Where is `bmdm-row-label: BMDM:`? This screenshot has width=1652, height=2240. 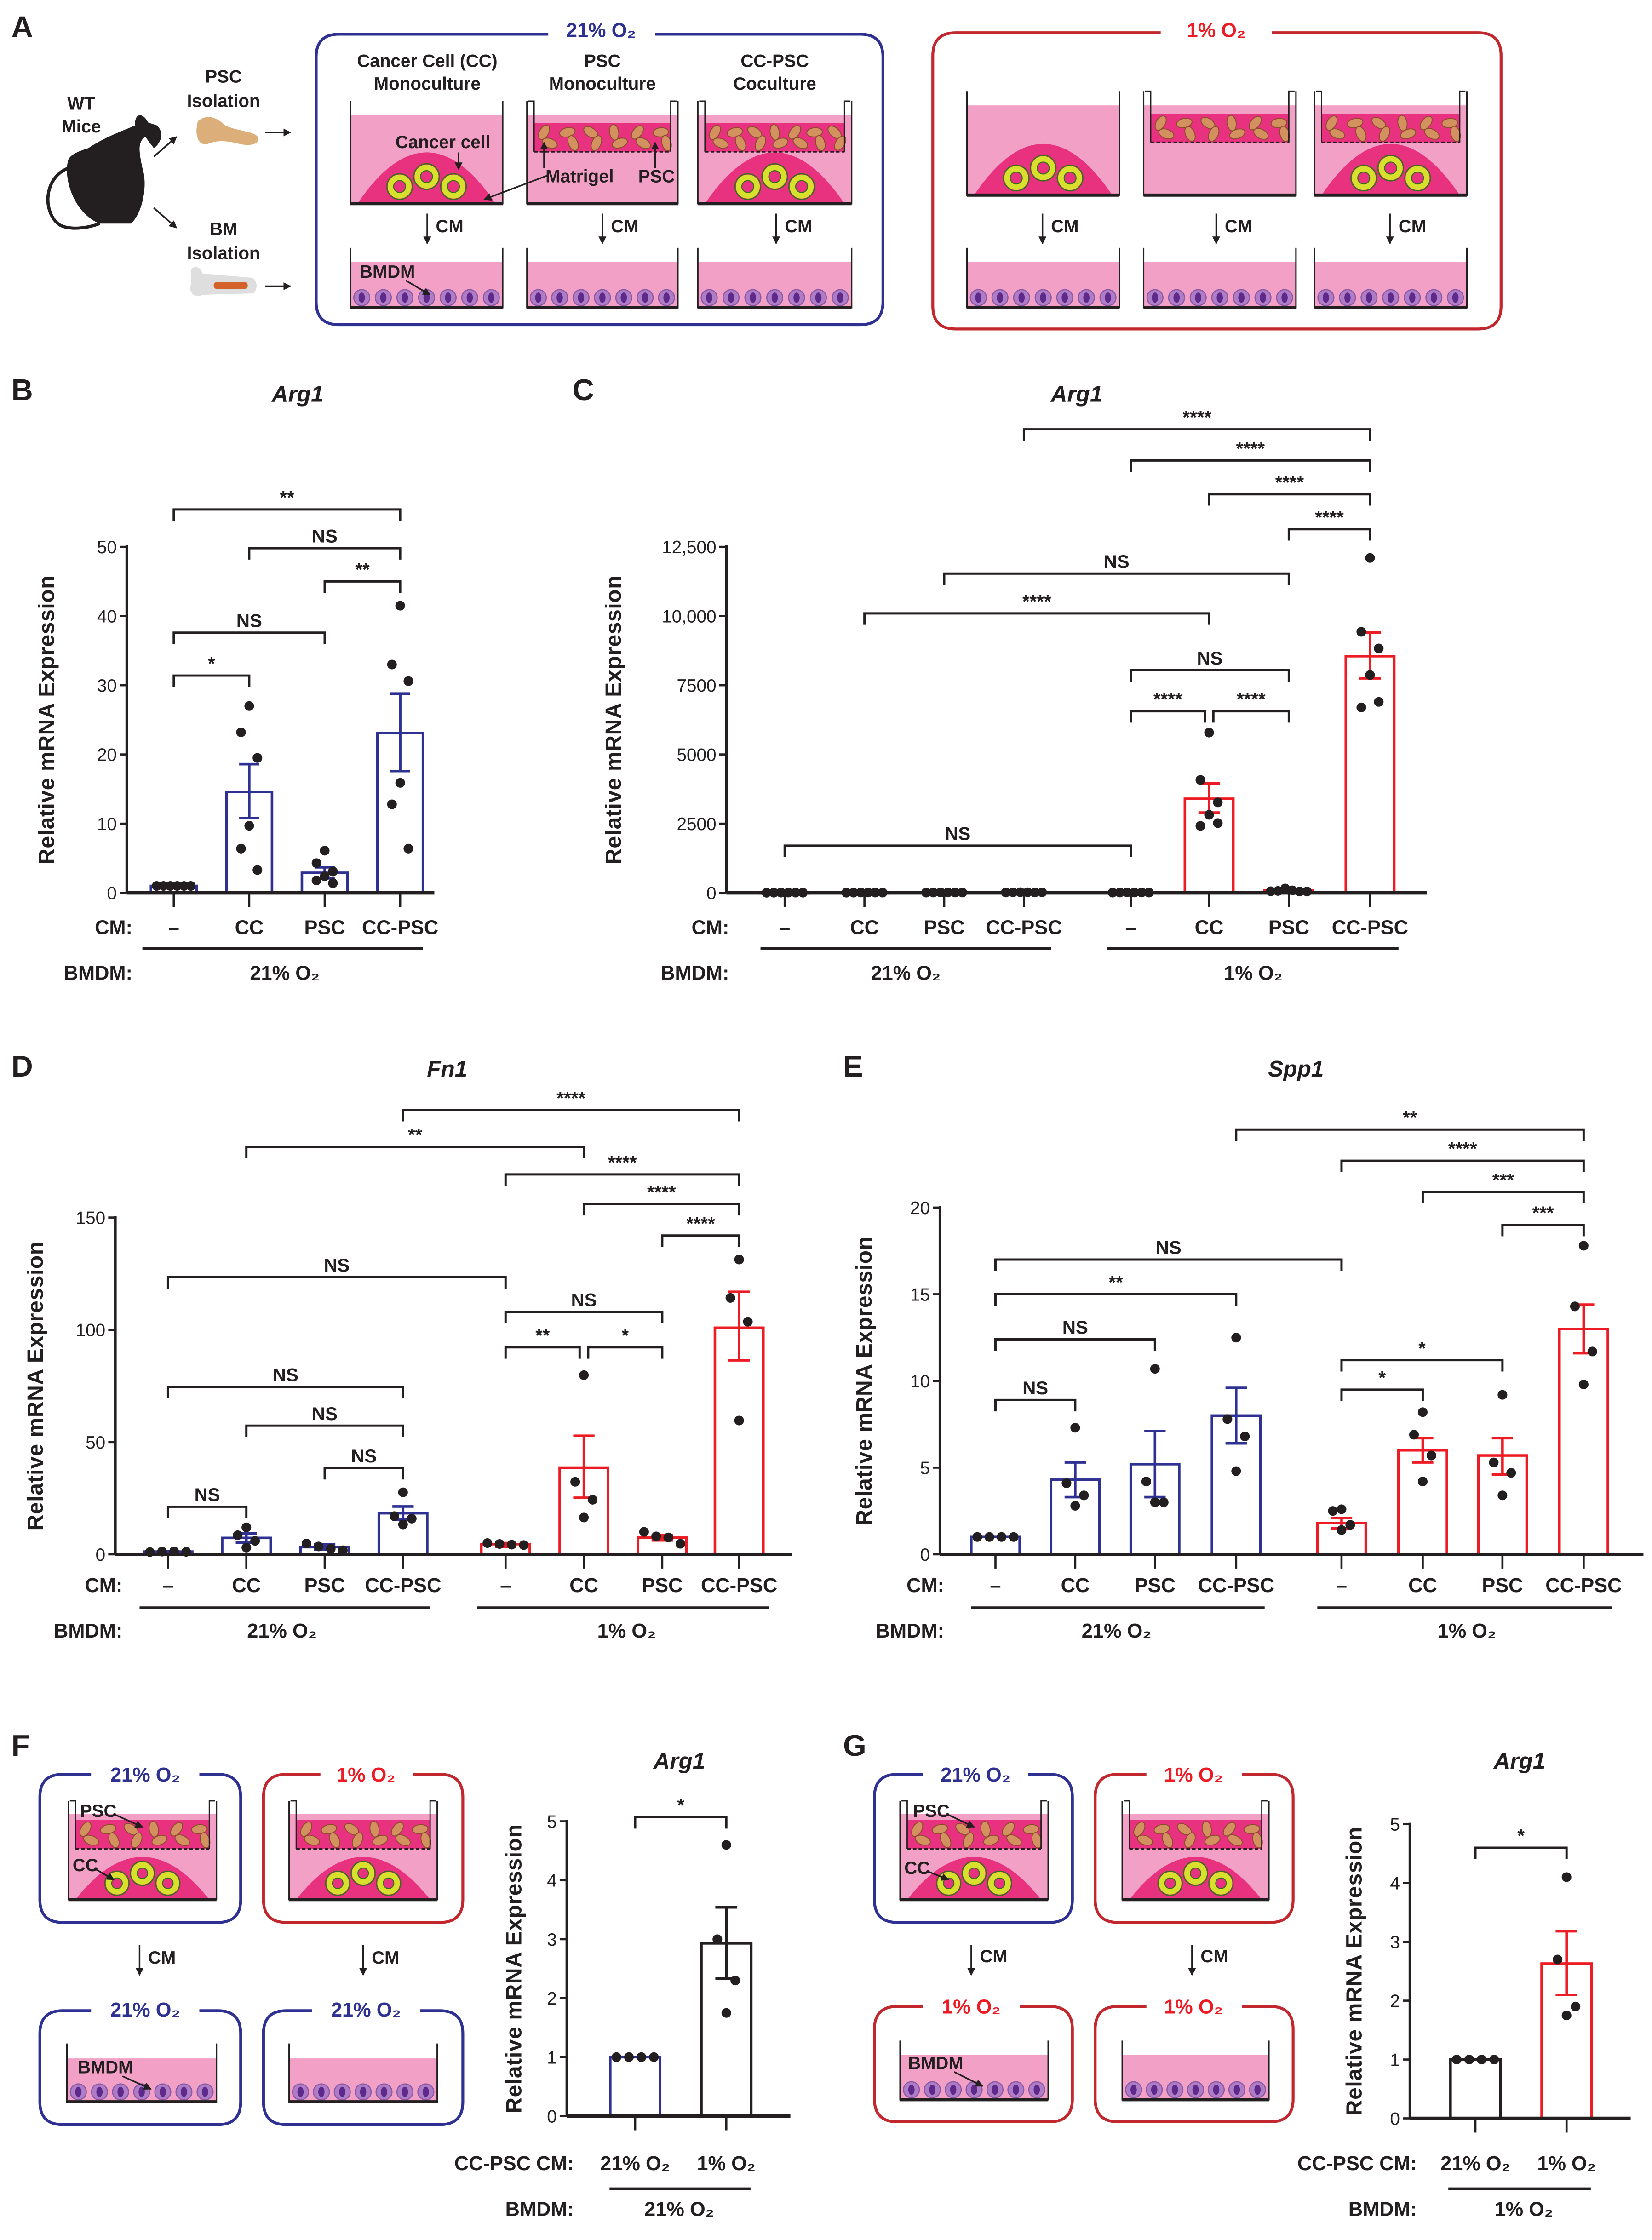 bmdm-row-label: BMDM: is located at coordinates (910, 1631).